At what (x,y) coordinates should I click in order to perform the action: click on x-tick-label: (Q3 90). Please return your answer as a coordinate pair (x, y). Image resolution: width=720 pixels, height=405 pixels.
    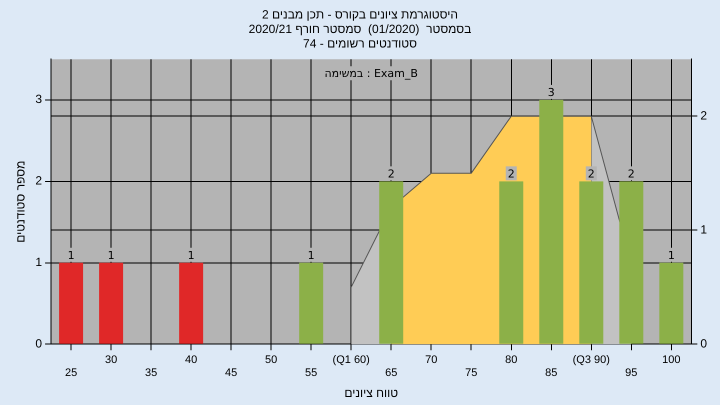
    Looking at the image, I should click on (591, 360).